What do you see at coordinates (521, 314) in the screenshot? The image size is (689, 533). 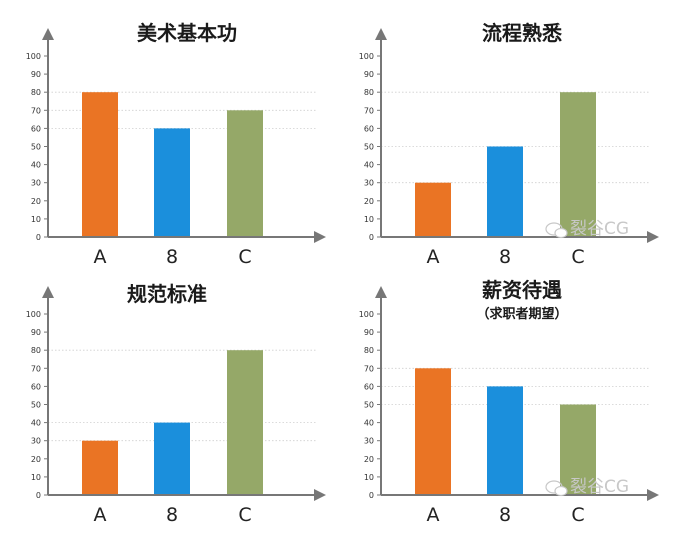 I see `chart-subtitle: （求职者期望）` at bounding box center [521, 314].